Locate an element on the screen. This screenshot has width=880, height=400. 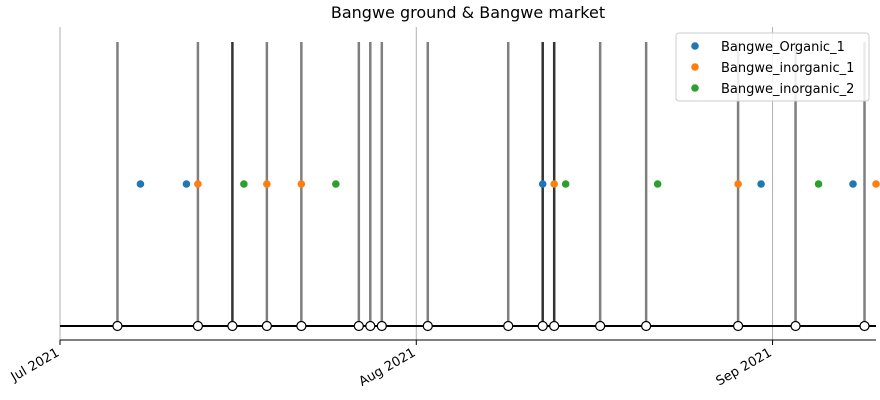
event-markers is located at coordinates (491, 326).